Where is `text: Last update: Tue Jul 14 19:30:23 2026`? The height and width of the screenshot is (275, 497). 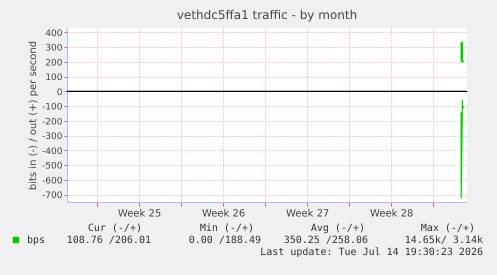
text: Last update: Tue Jul 14 19:30:23 2026 is located at coordinates (371, 252).